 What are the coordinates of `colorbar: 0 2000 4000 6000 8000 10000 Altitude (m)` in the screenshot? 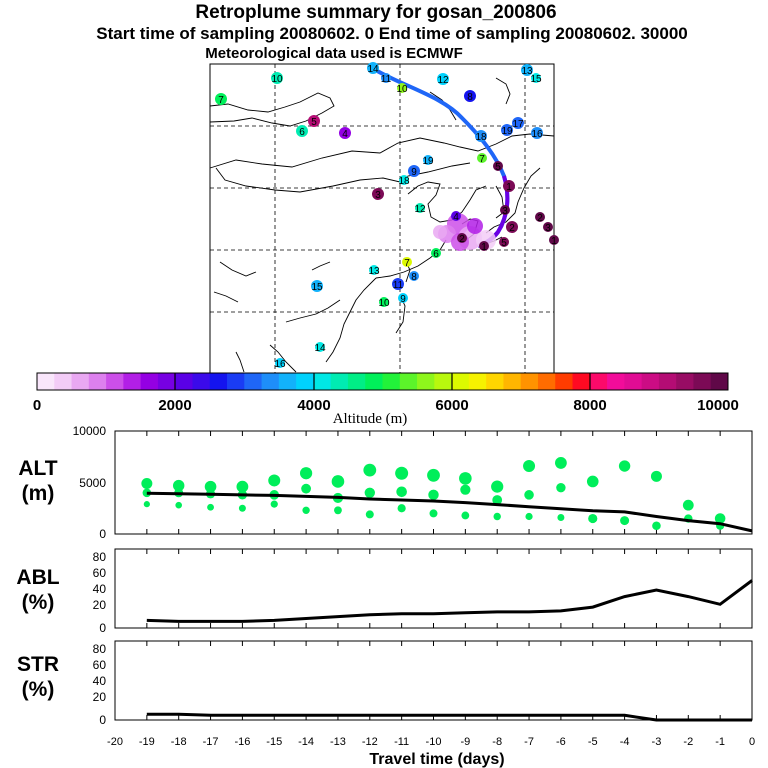 It's located at (386, 399).